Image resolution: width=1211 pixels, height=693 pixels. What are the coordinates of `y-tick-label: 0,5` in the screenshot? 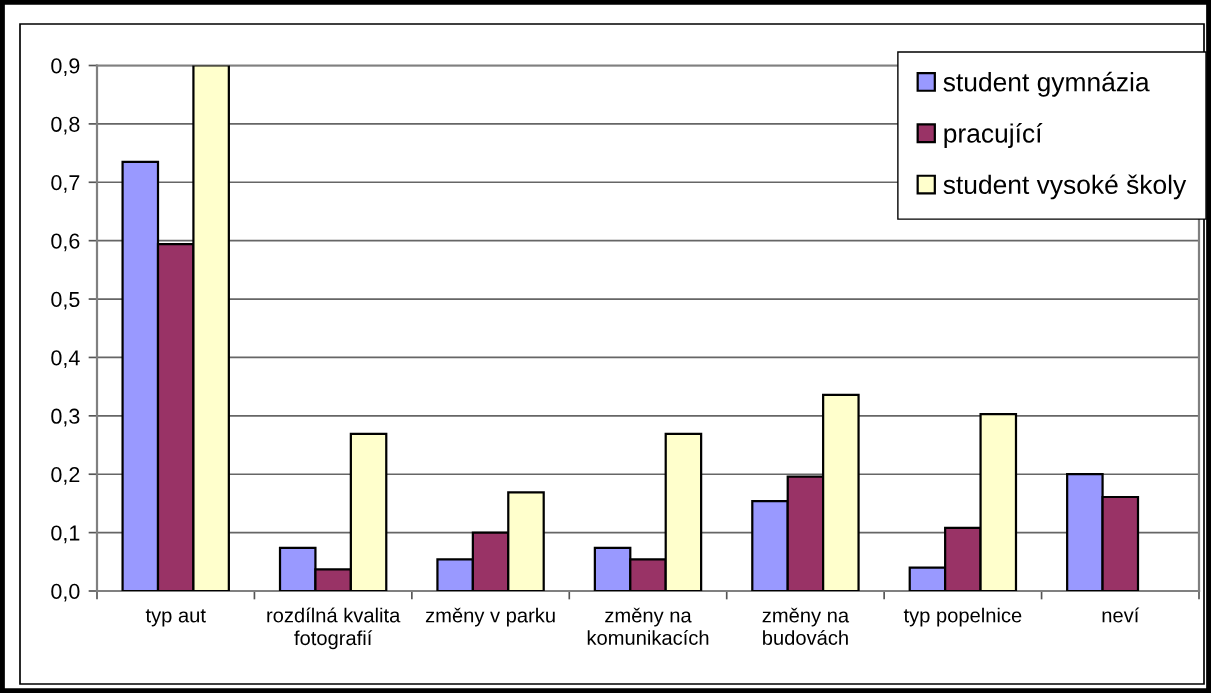 It's located at (65, 300).